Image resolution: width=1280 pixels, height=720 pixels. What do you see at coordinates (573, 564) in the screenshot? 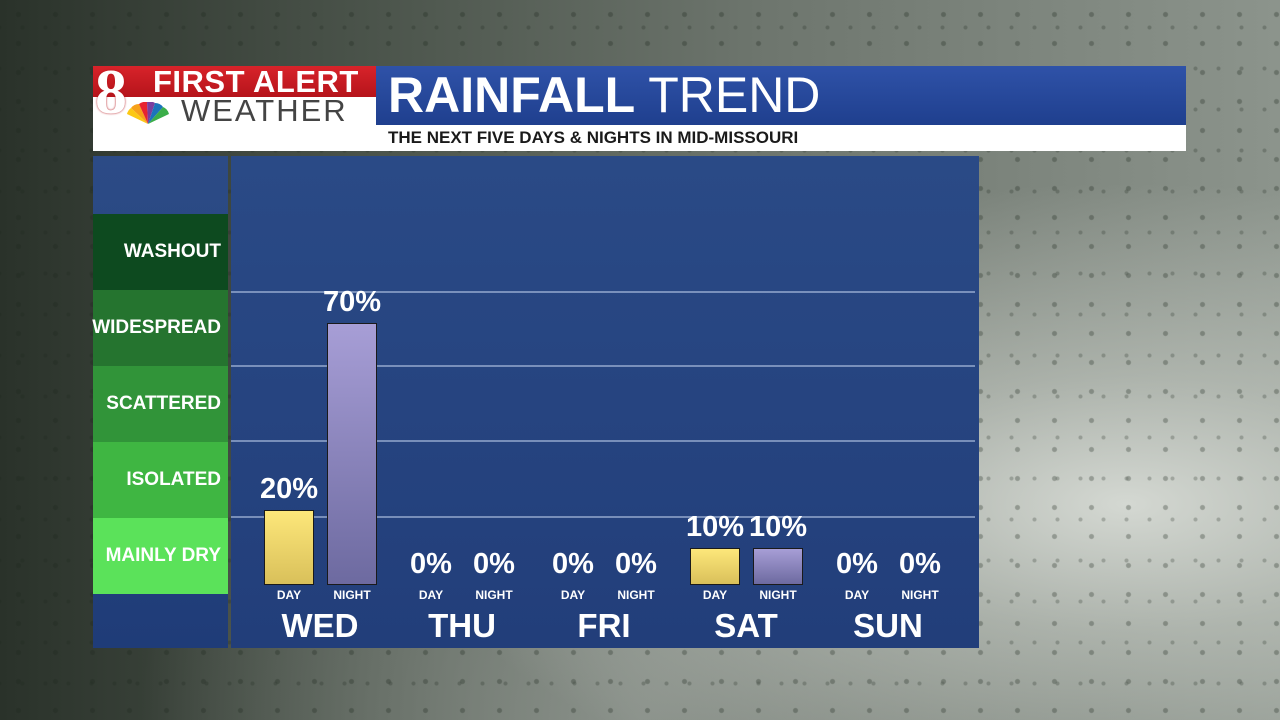
I see `value-label-fri-day: 0%` at bounding box center [573, 564].